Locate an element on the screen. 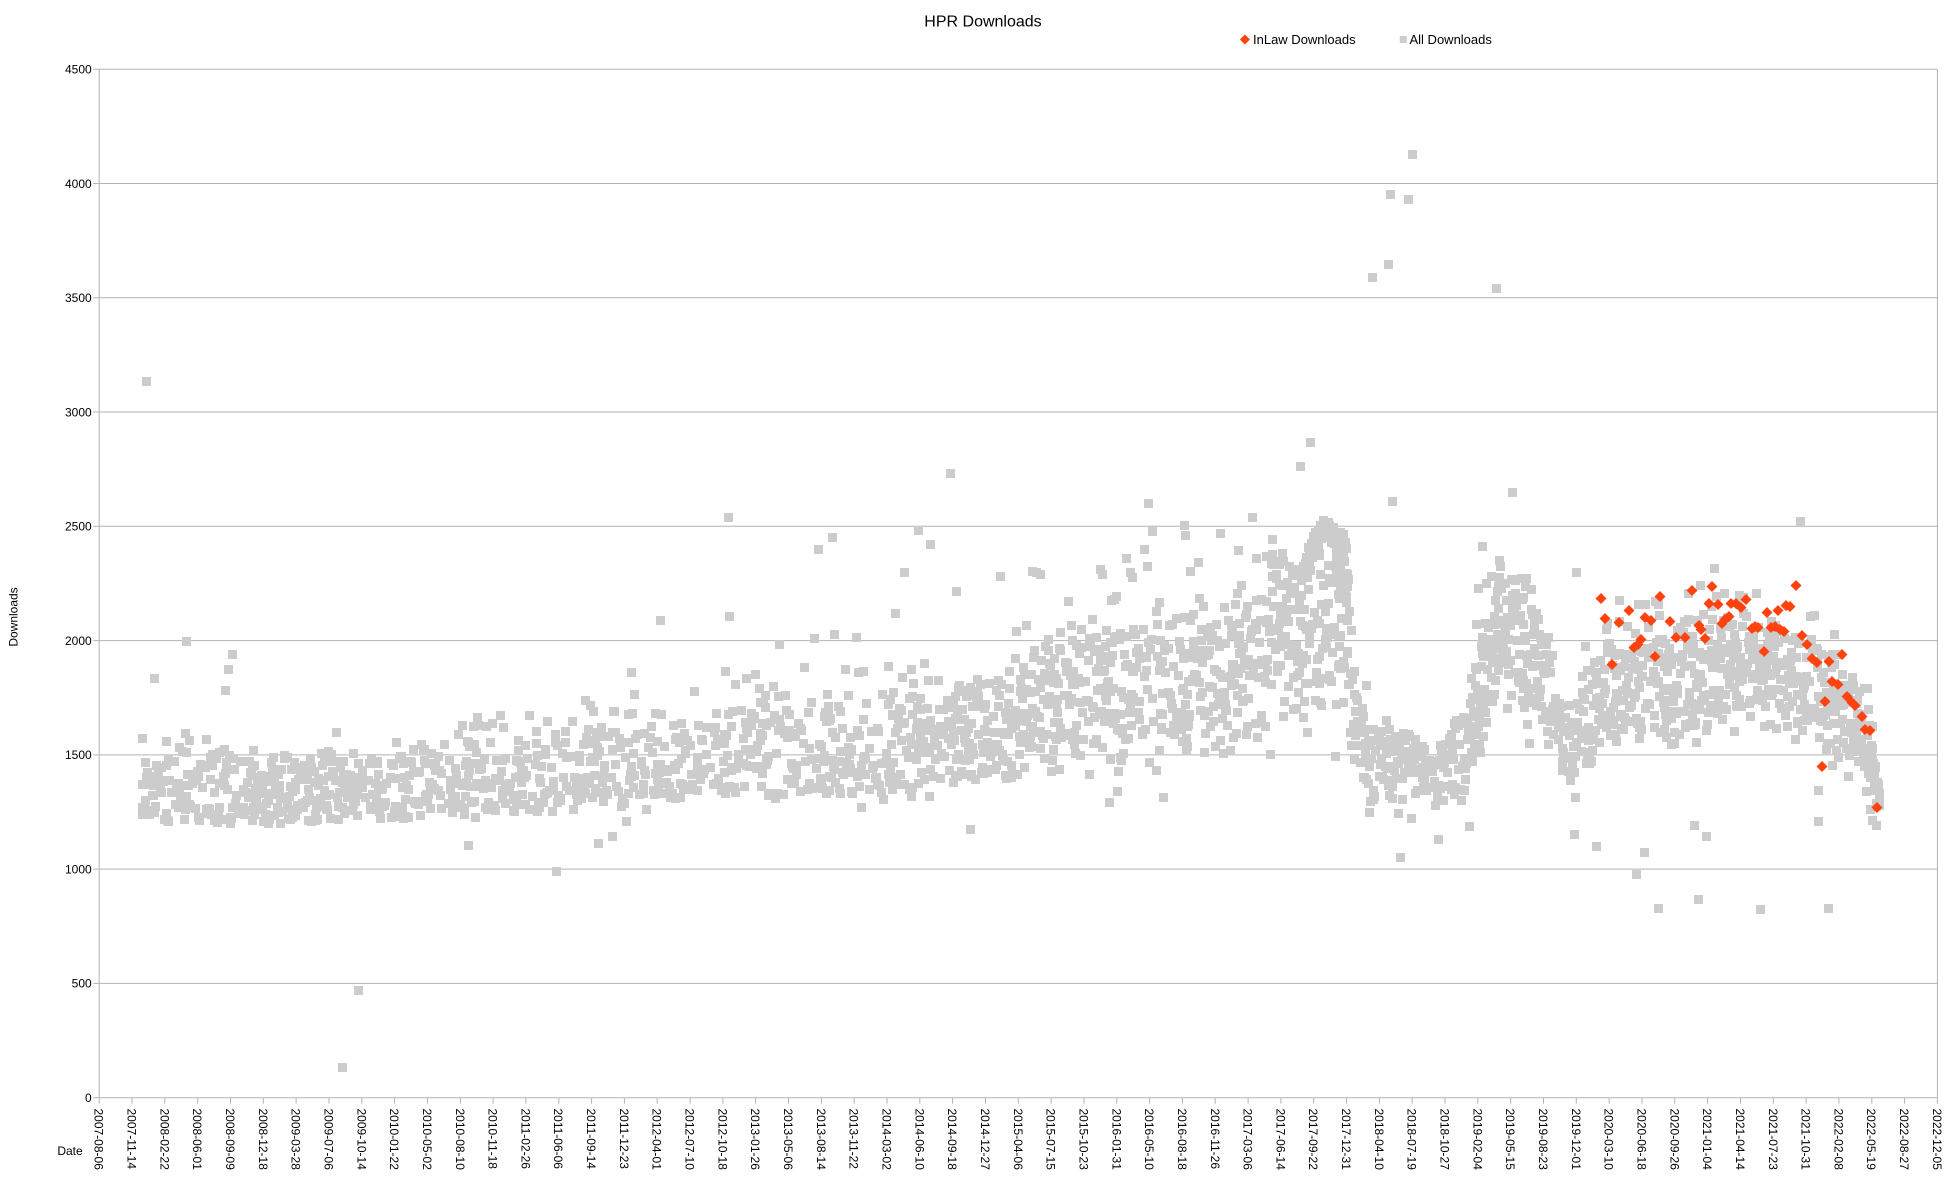  svg-text: 2012-10-18 is located at coordinates (722, 1140).